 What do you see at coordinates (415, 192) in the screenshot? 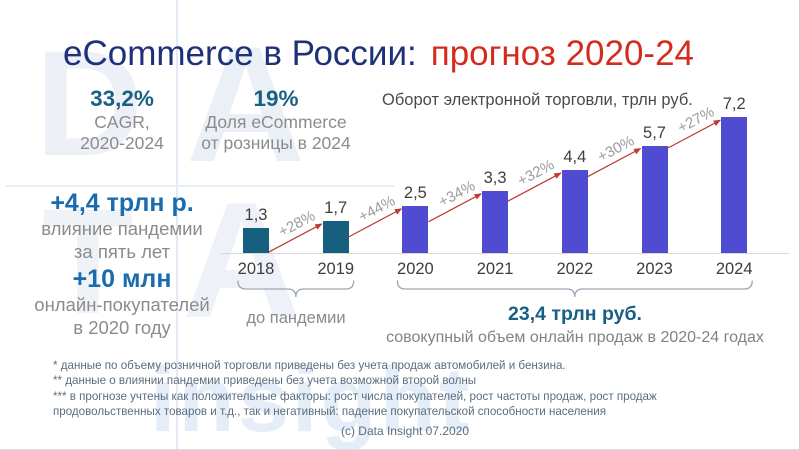
I see `bar-value-label: 2,5` at bounding box center [415, 192].